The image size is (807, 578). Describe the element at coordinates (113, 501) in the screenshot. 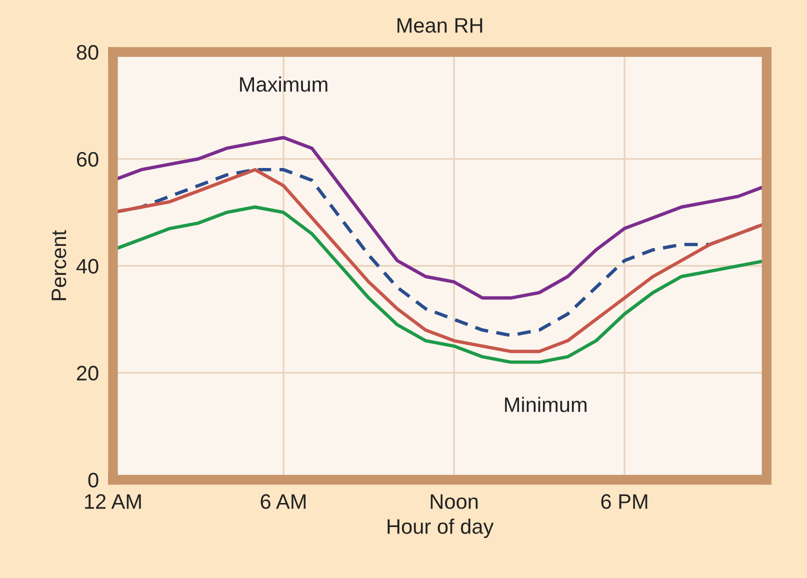

I see `x-tick-label: 12 AM` at that location.